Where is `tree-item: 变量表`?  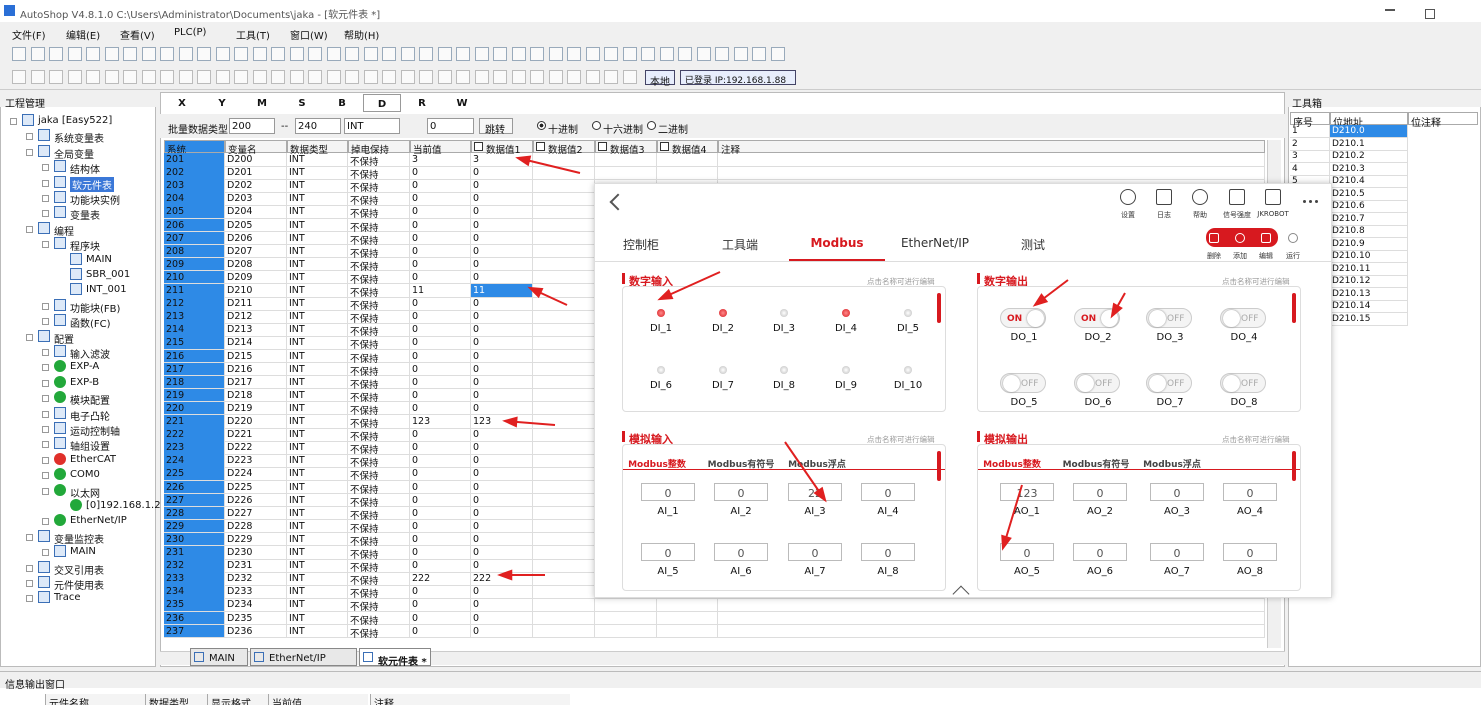
tree-item: 变量表 is located at coordinates (85, 217).